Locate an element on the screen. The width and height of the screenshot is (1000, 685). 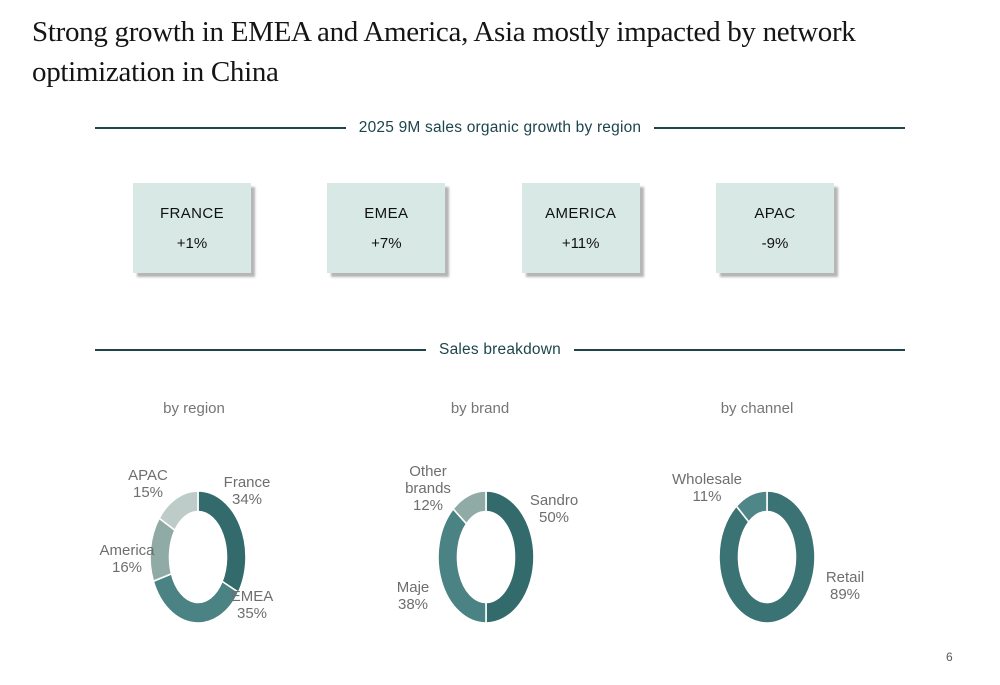
donut-label-pct: 38% is located at coordinates (413, 604).